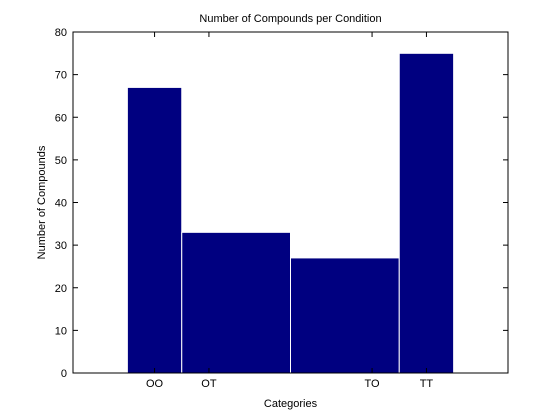  Describe the element at coordinates (64, 374) in the screenshot. I see `y-tick-label: 0` at that location.